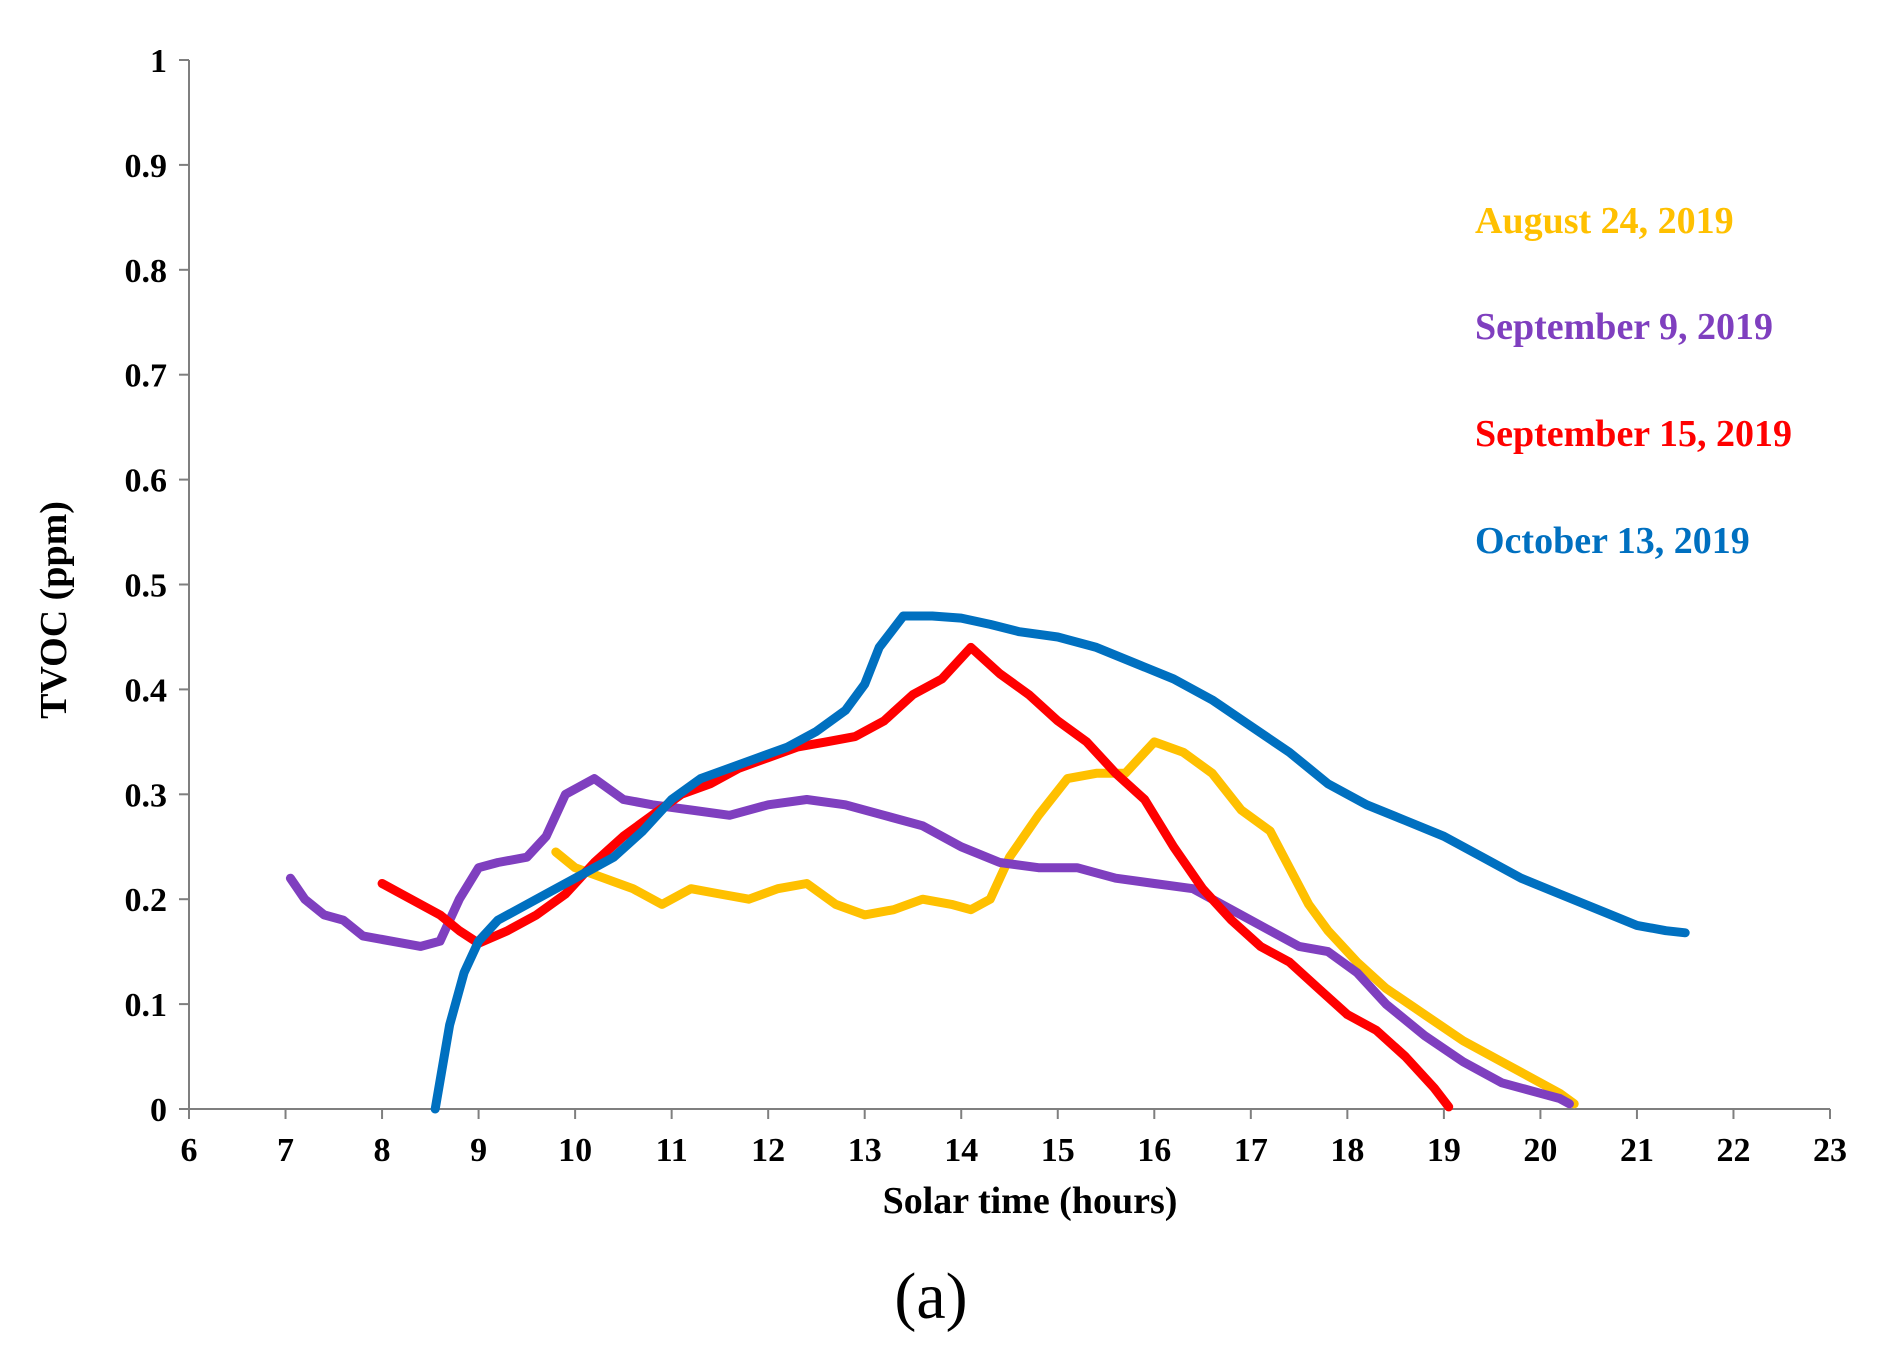  Describe the element at coordinates (146, 1005) in the screenshot. I see `y-tick-label: 0.1` at that location.